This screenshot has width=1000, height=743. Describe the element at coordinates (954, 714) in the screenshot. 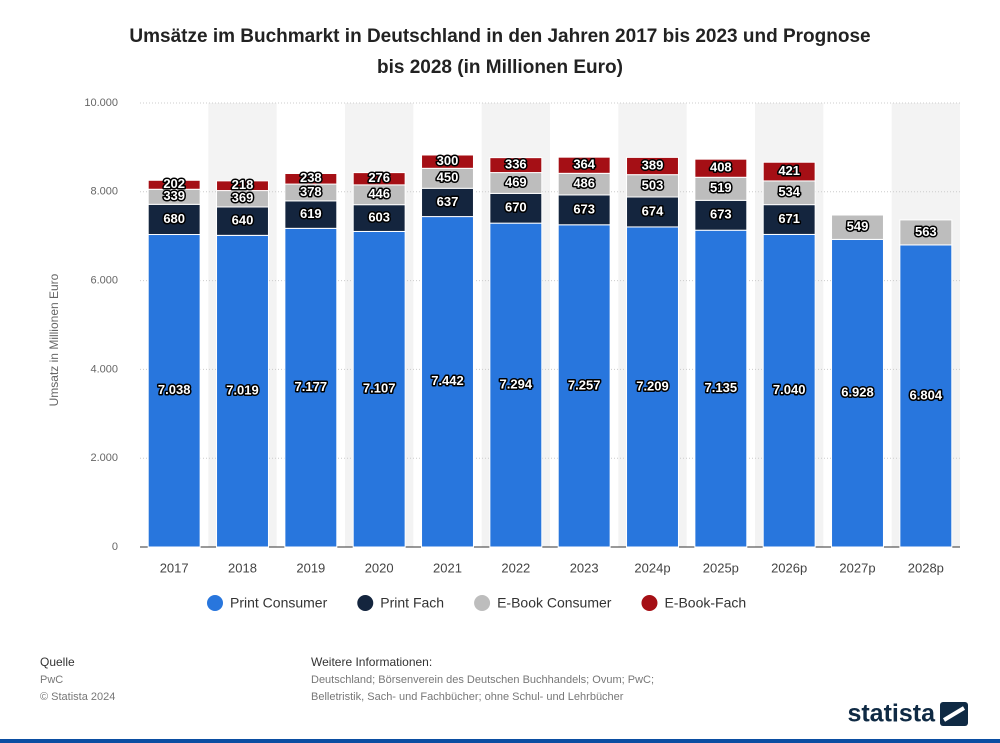

I see `logo-icon` at that location.